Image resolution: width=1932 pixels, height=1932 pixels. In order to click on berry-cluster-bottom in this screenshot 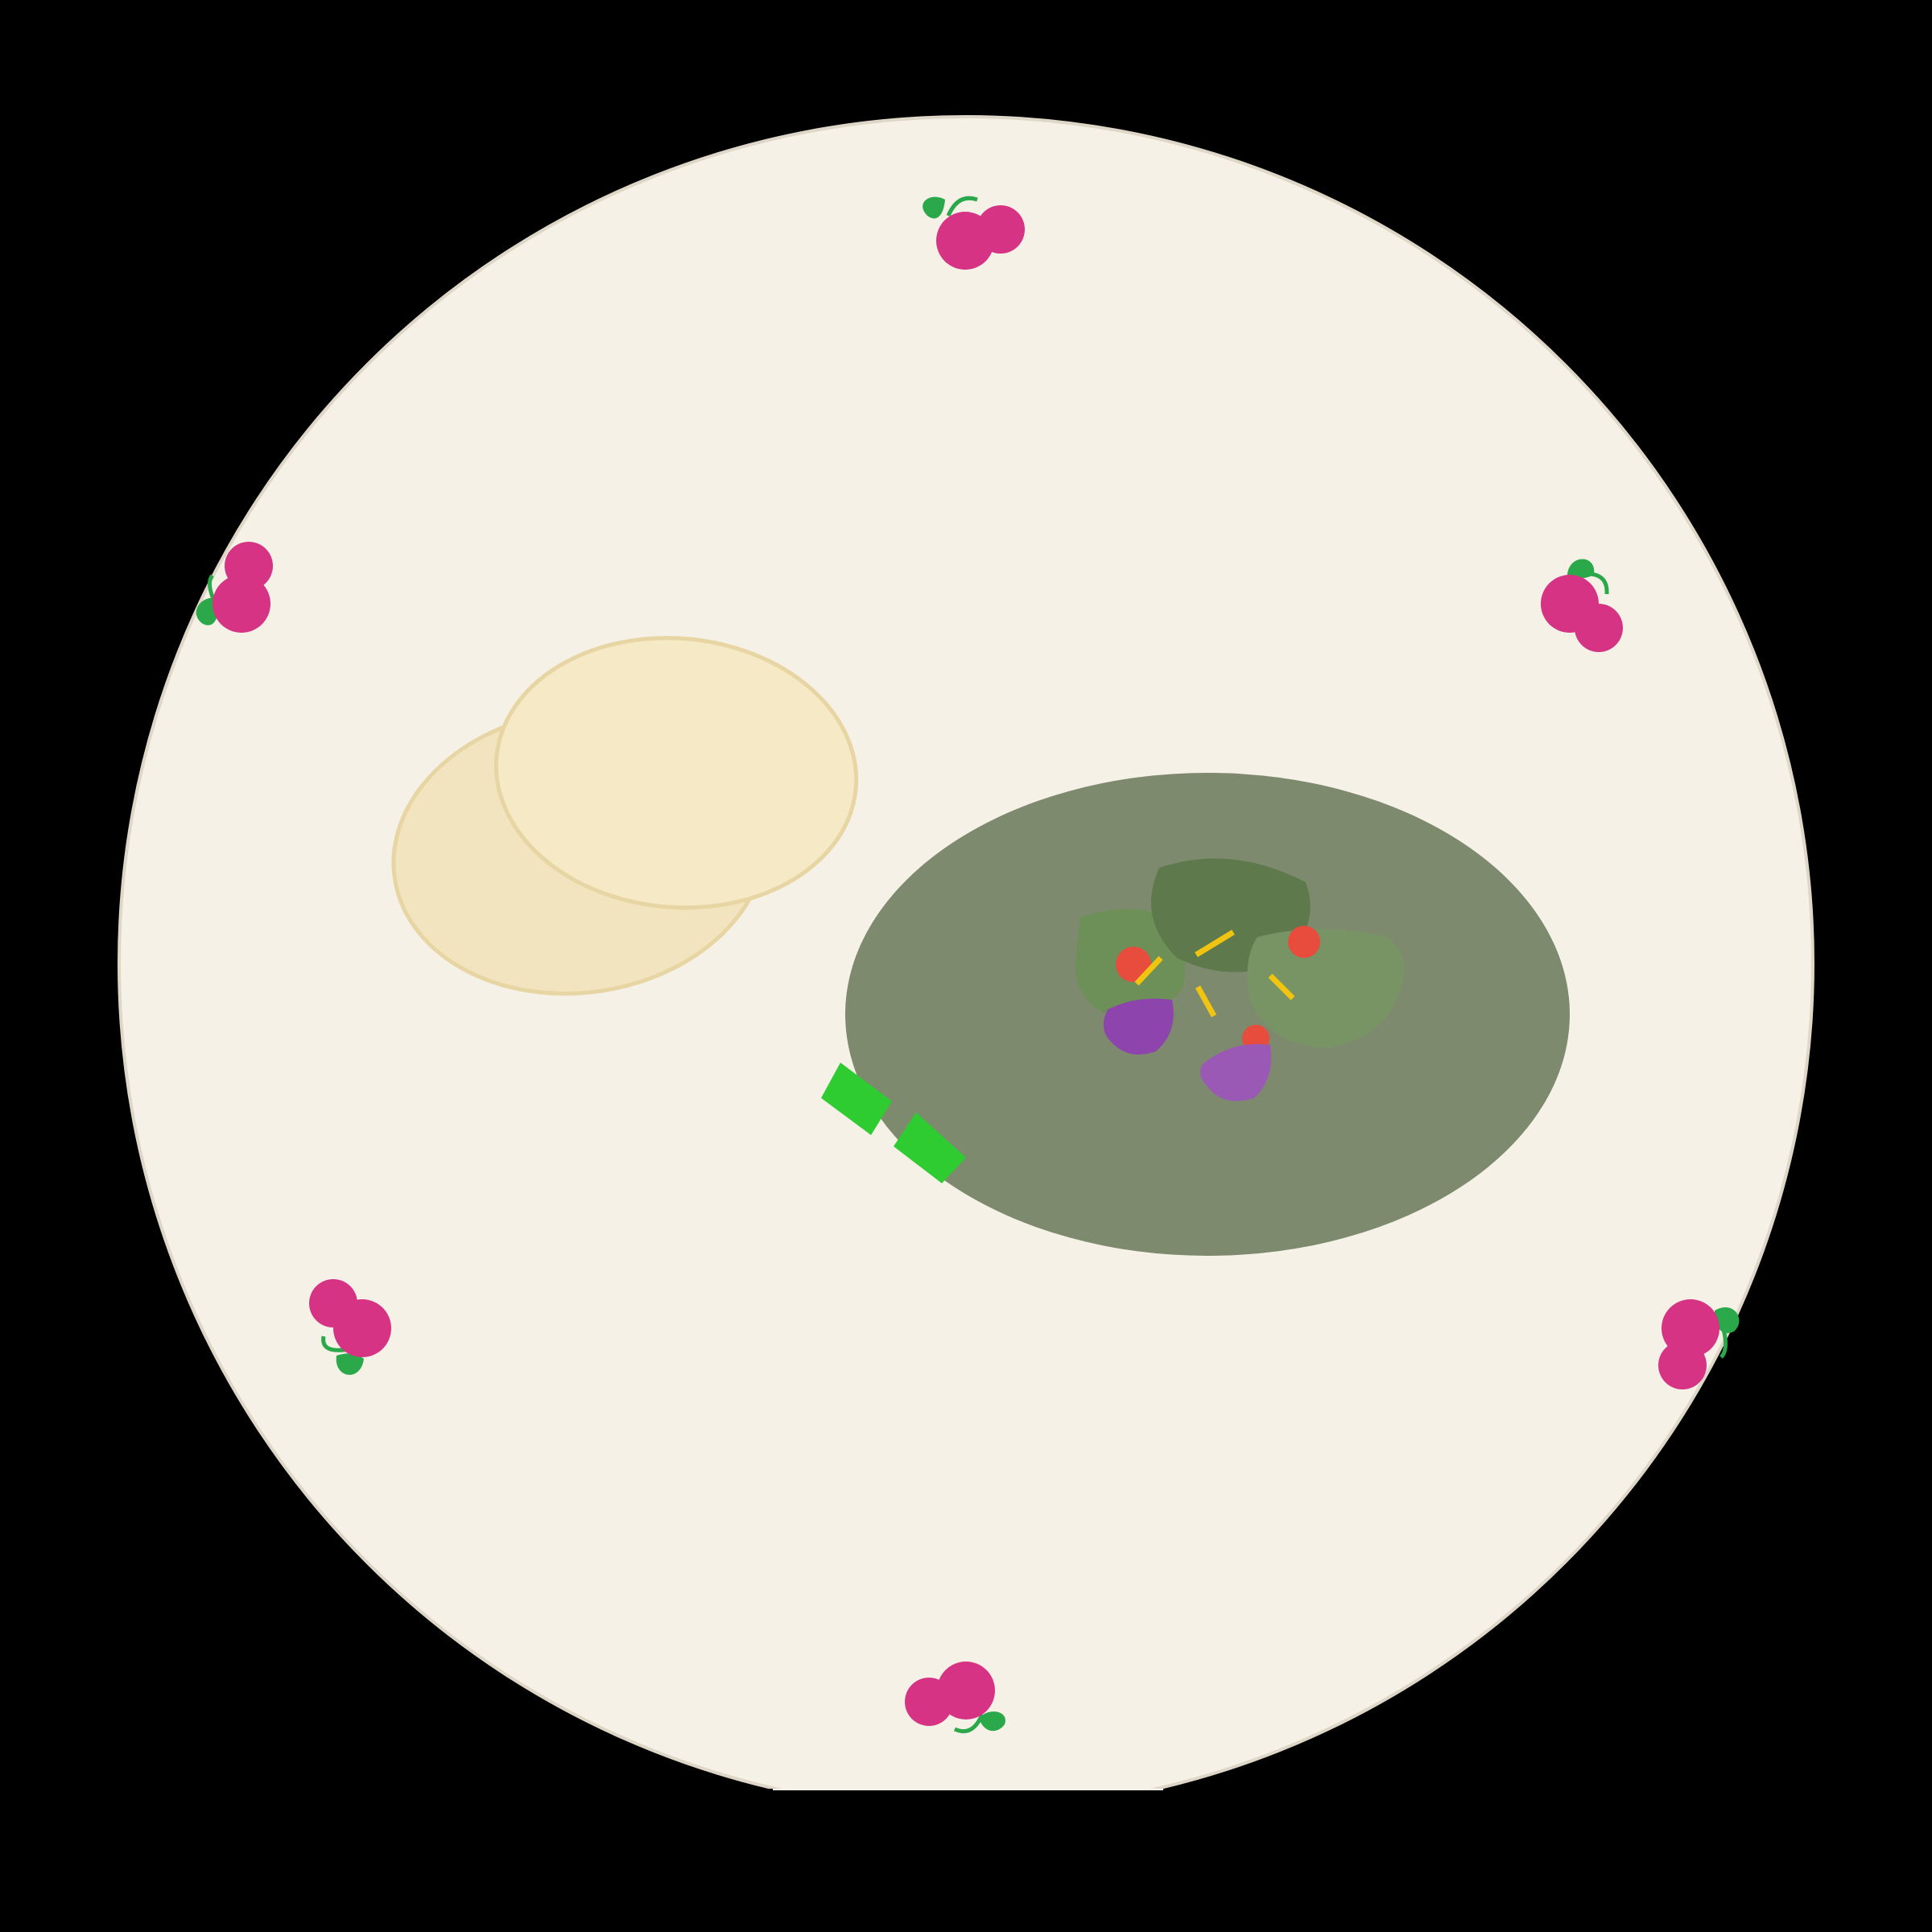, I will do `click(955, 1698)`.